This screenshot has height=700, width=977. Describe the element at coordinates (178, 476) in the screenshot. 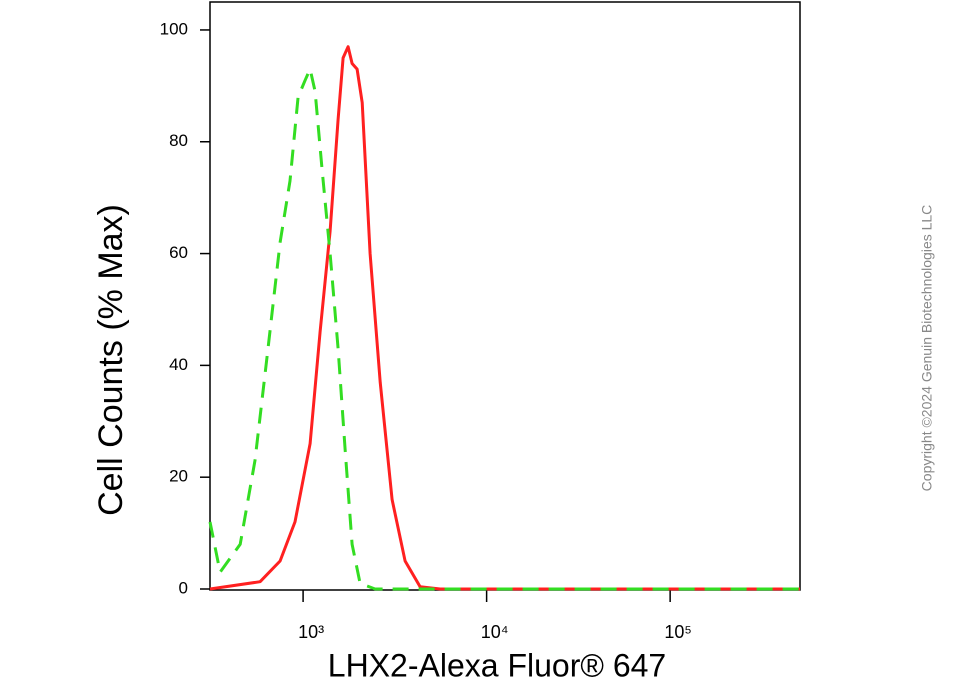

I see `y-tick-label: 20` at that location.